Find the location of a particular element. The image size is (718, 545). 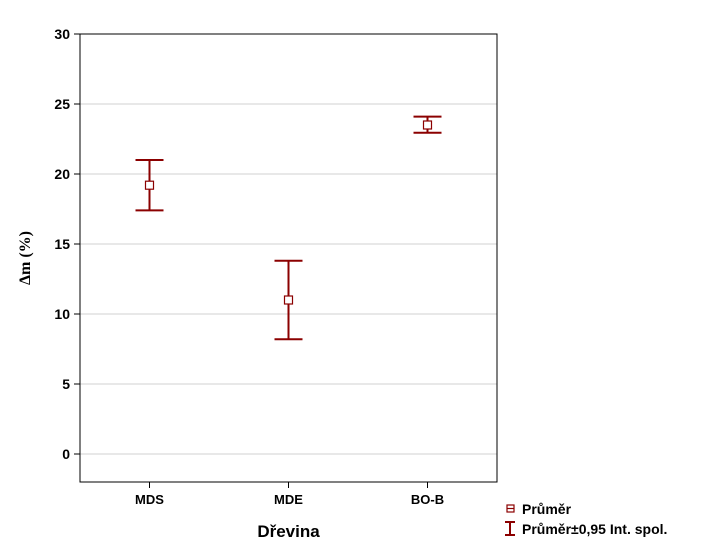

x-categories: MDS MDE BO-B is located at coordinates (289, 494).